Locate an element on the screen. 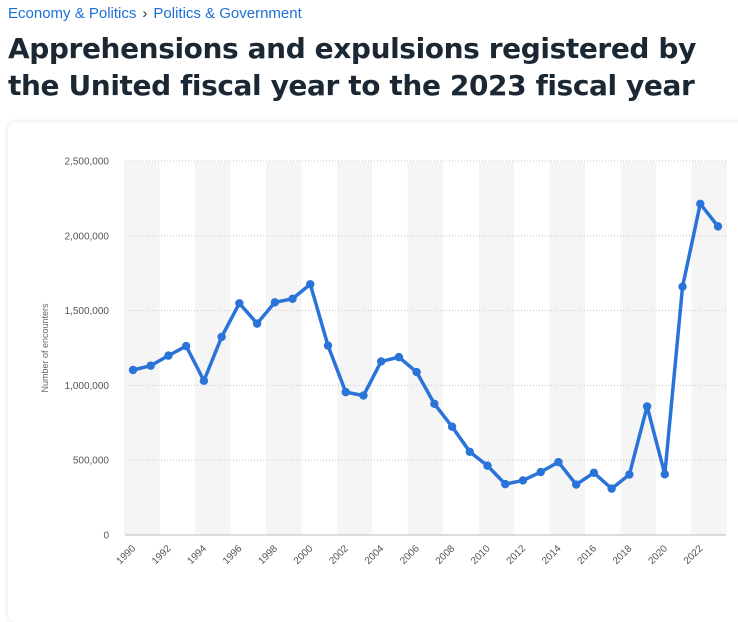  band-2014 is located at coordinates (567, 348).